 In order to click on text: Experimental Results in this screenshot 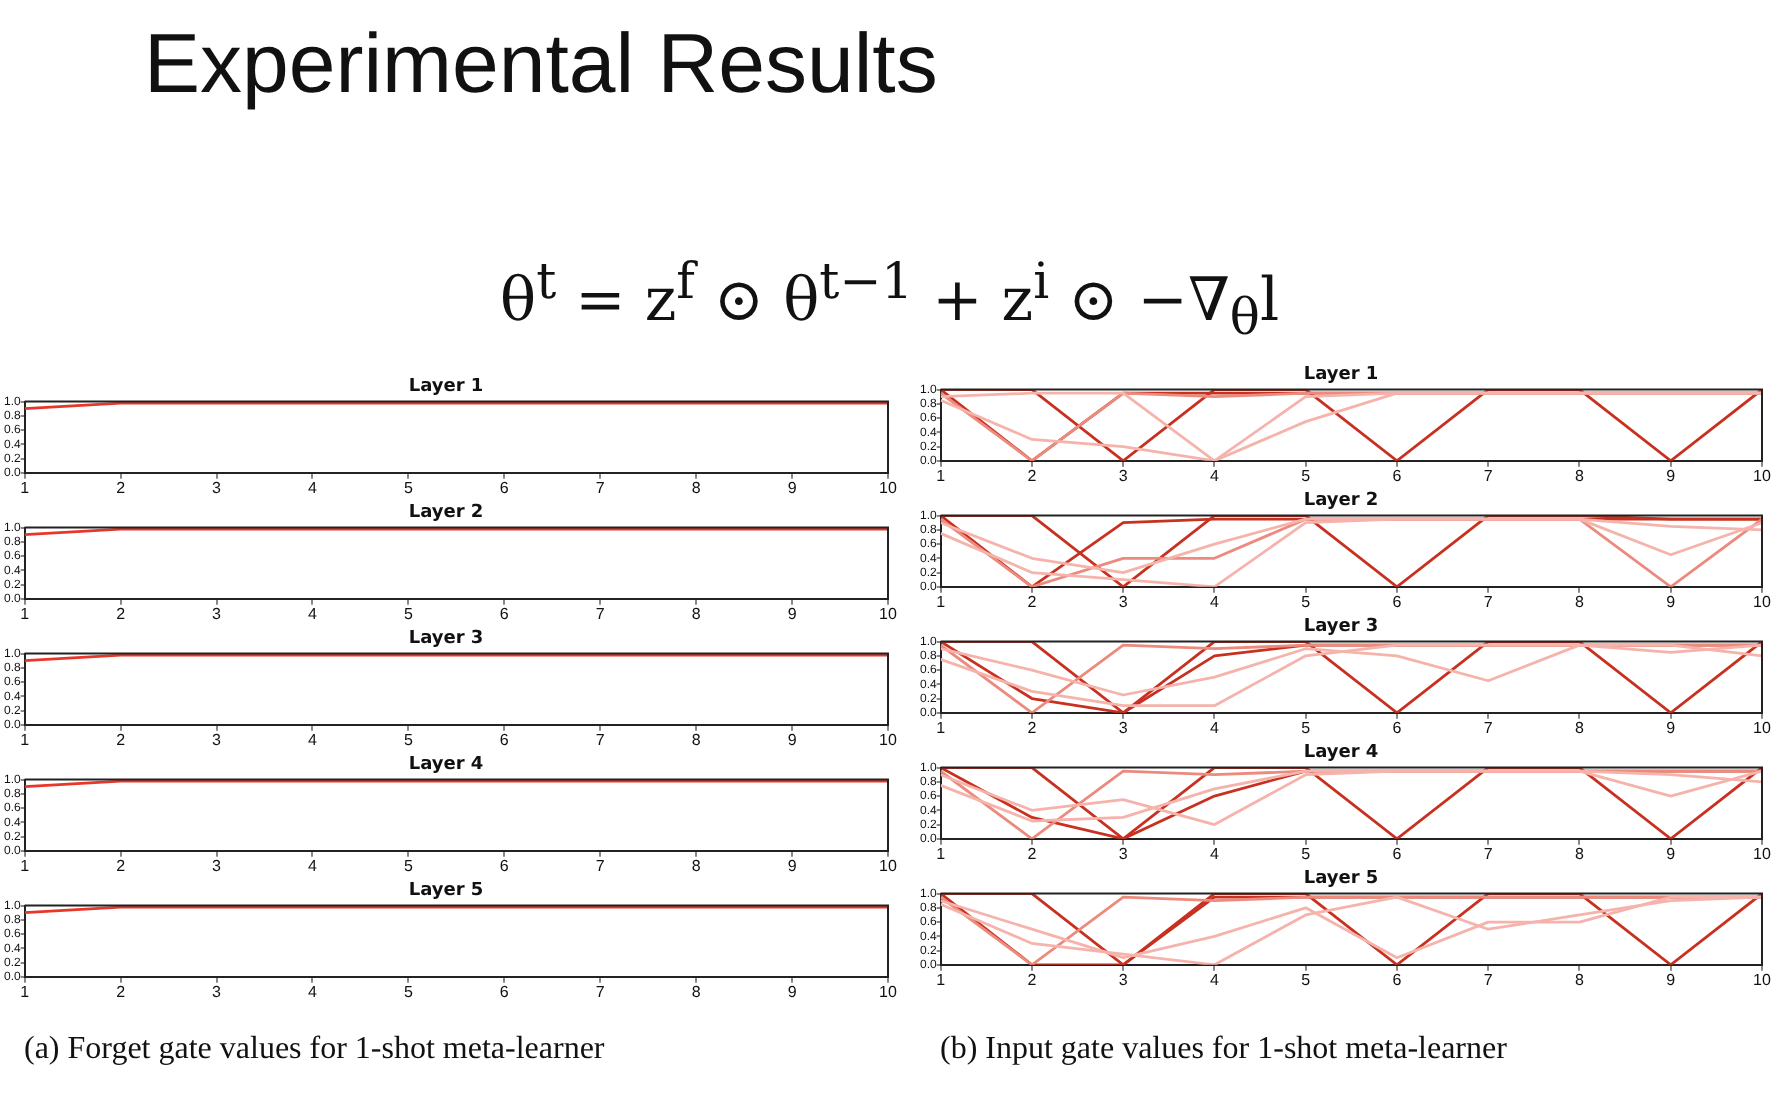, I will do `click(541, 64)`.